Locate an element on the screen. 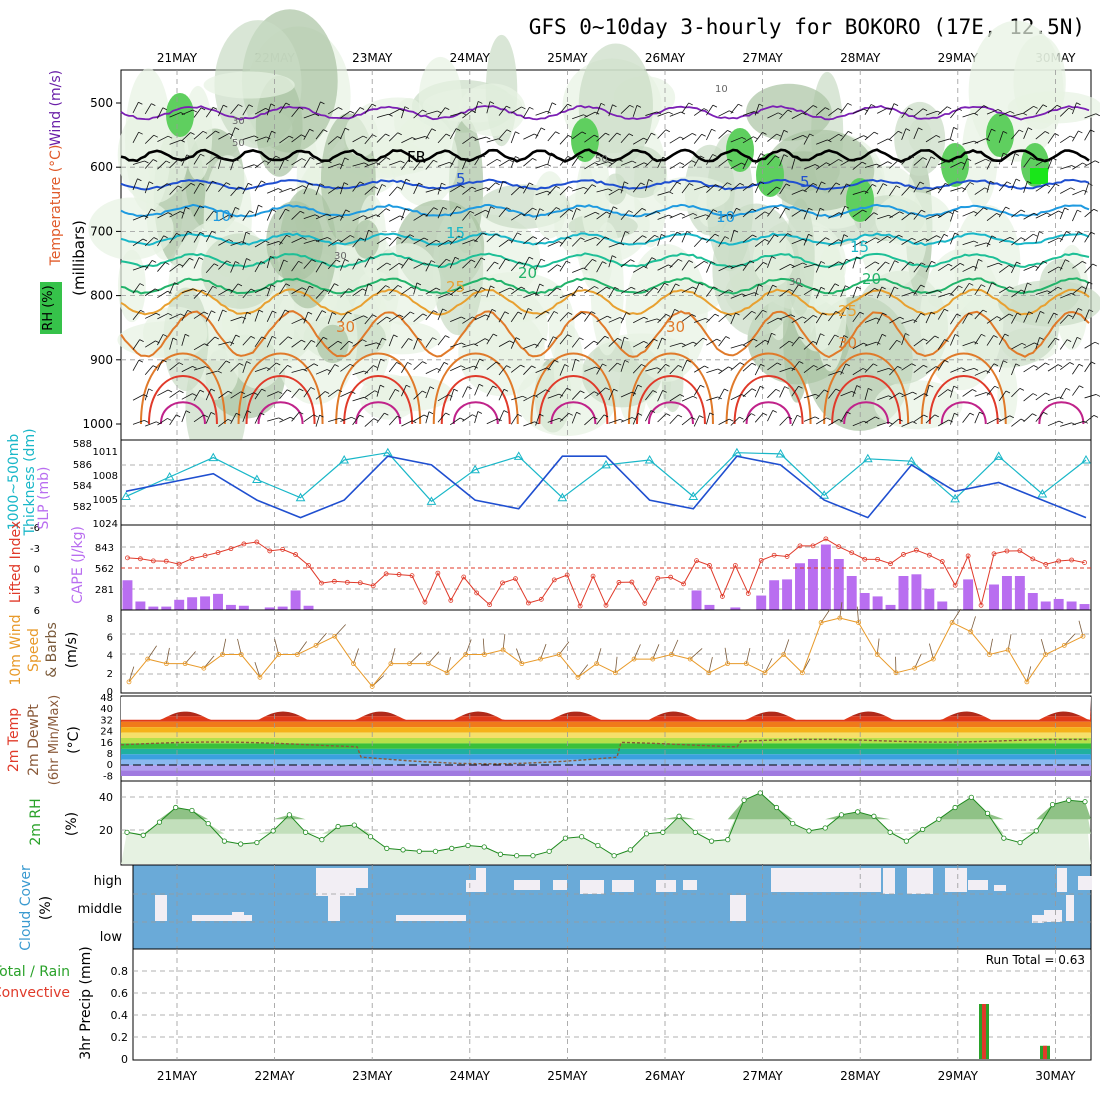  temp-above-mask is located at coordinates (606, 708).